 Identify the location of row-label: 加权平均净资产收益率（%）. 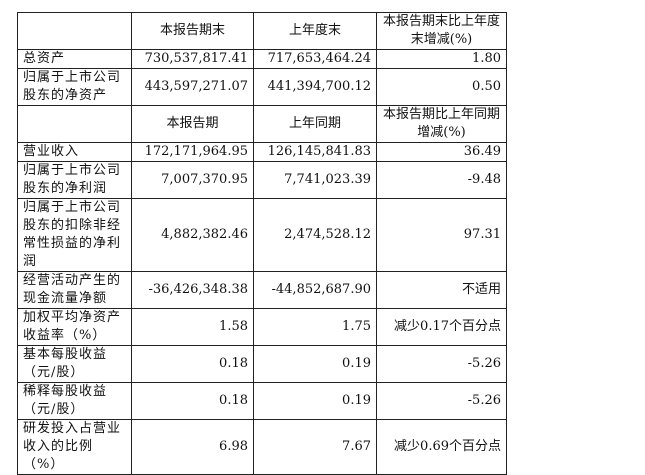
(74, 327).